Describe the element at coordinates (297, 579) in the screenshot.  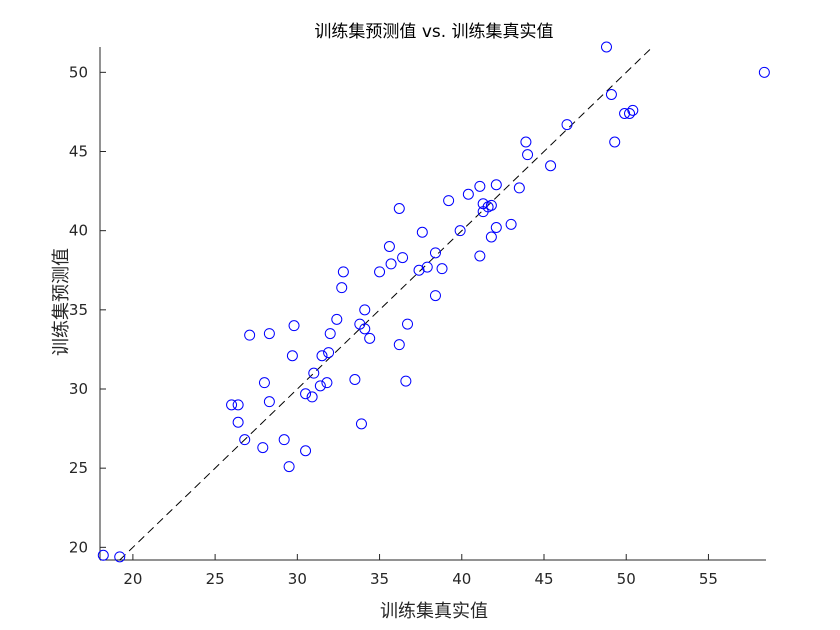
I see `x-tick-label: 30` at that location.